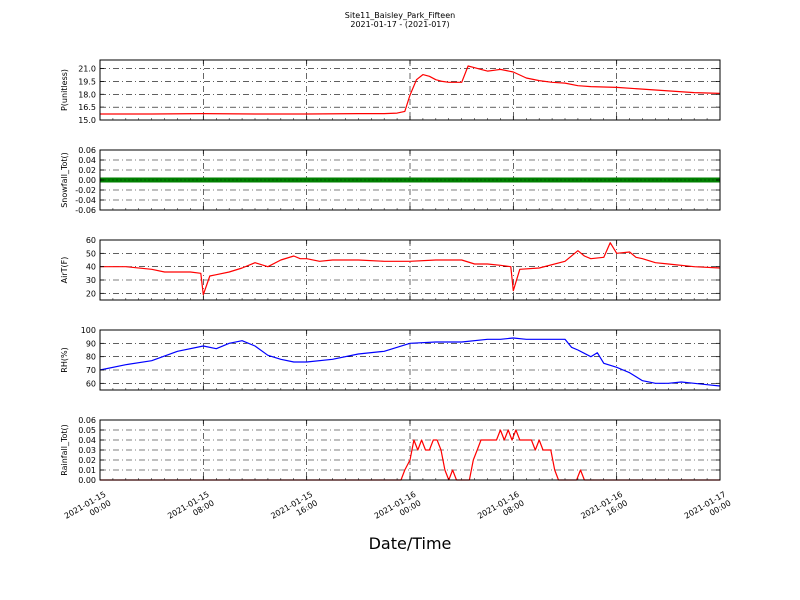 The width and height of the screenshot is (800, 600). What do you see at coordinates (85, 210) in the screenshot?
I see `y-tick-label: -0.06` at bounding box center [85, 210].